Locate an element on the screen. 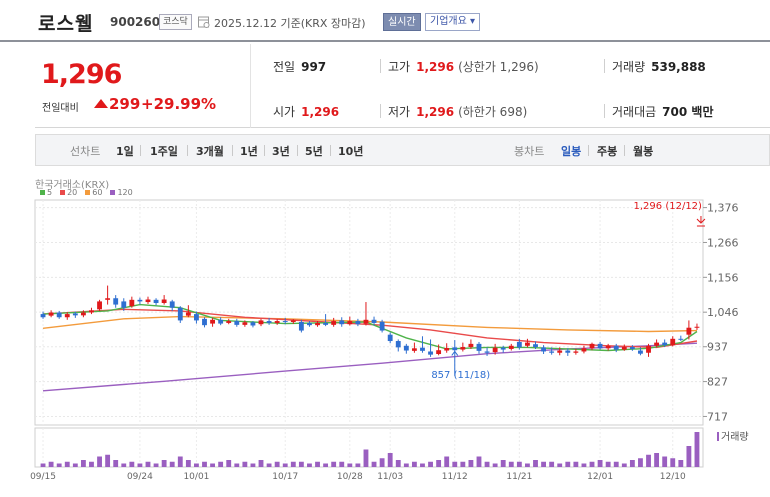 The image size is (770, 497). x-tick-label: 11/12 is located at coordinates (455, 477).